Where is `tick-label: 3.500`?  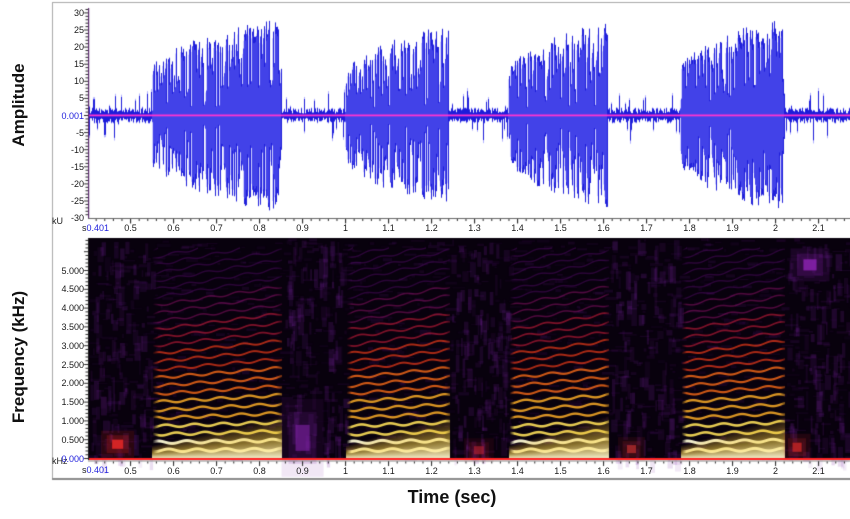
tick-label: 3.500 is located at coordinates (72, 326).